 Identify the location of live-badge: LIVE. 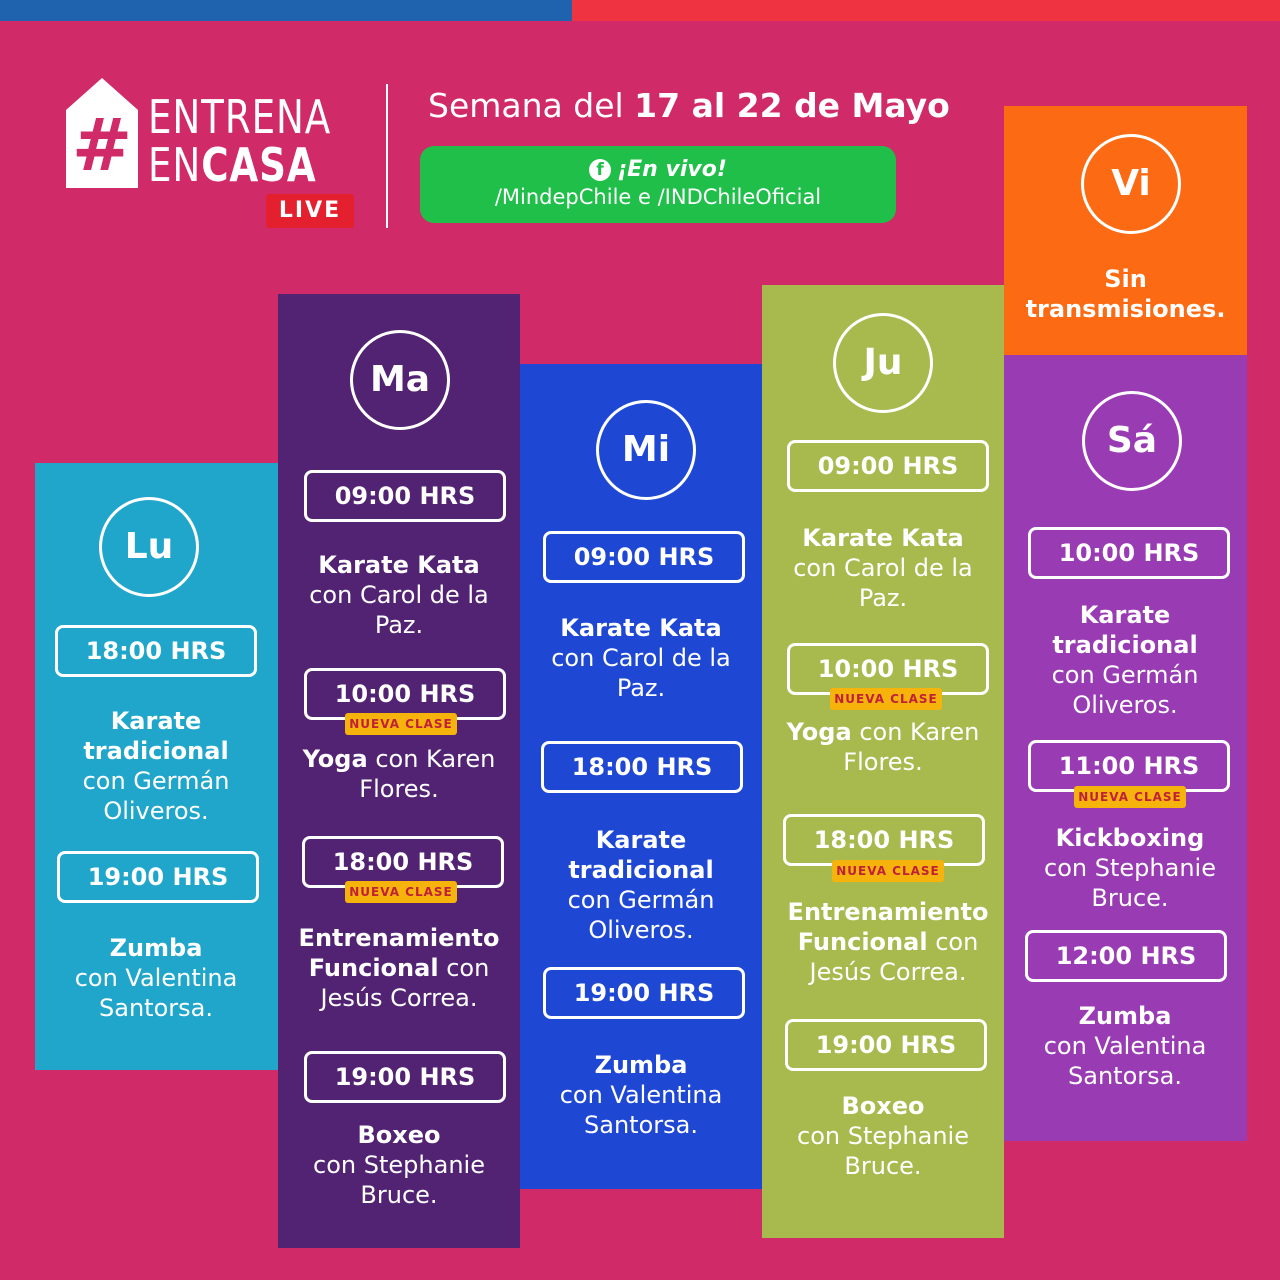
(310, 211).